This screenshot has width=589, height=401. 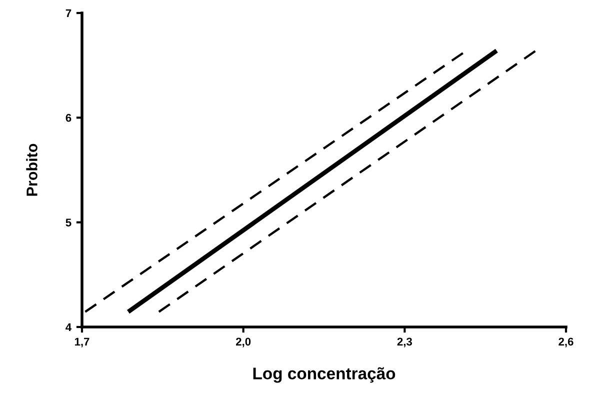 What do you see at coordinates (69, 13) in the screenshot?
I see `y-tick-label: 7` at bounding box center [69, 13].